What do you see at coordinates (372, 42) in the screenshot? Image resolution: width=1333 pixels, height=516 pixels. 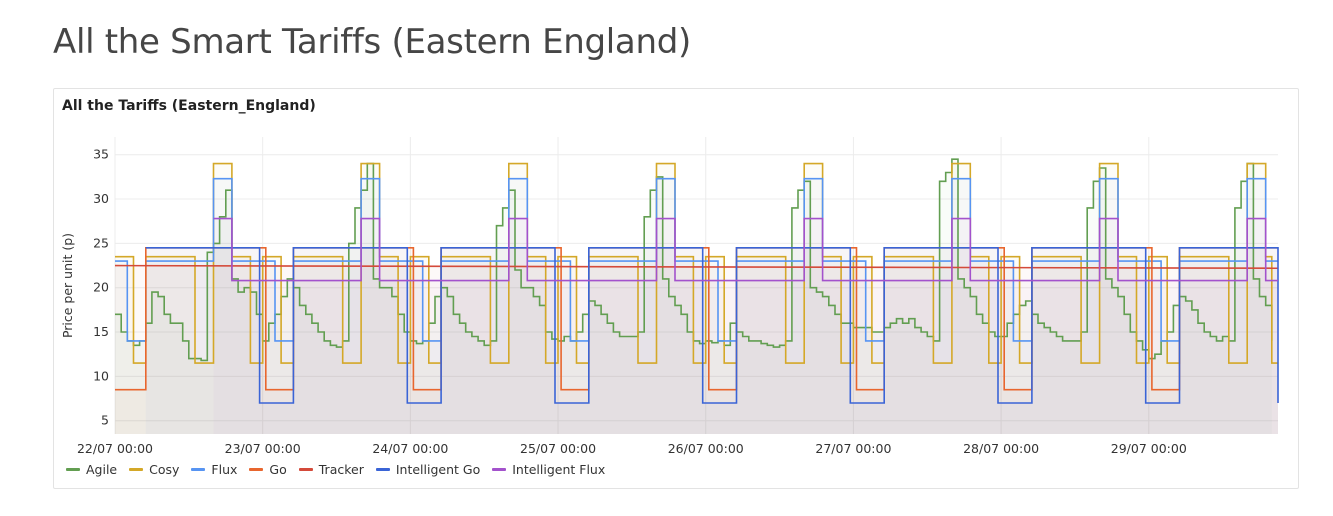 I see `page-title: All the Smart Tariffs (Eastern England)` at bounding box center [372, 42].